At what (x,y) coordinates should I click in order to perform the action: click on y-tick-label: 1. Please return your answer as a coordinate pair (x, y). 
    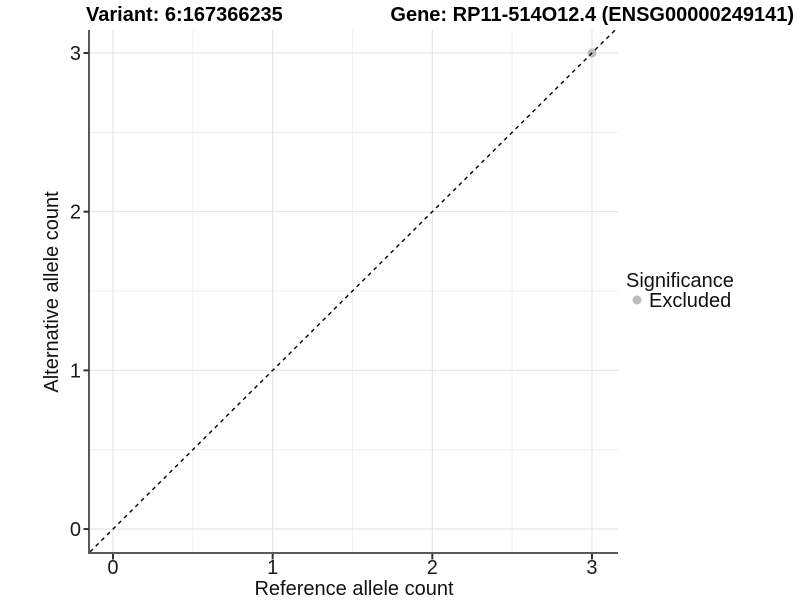
    Looking at the image, I should click on (75, 371).